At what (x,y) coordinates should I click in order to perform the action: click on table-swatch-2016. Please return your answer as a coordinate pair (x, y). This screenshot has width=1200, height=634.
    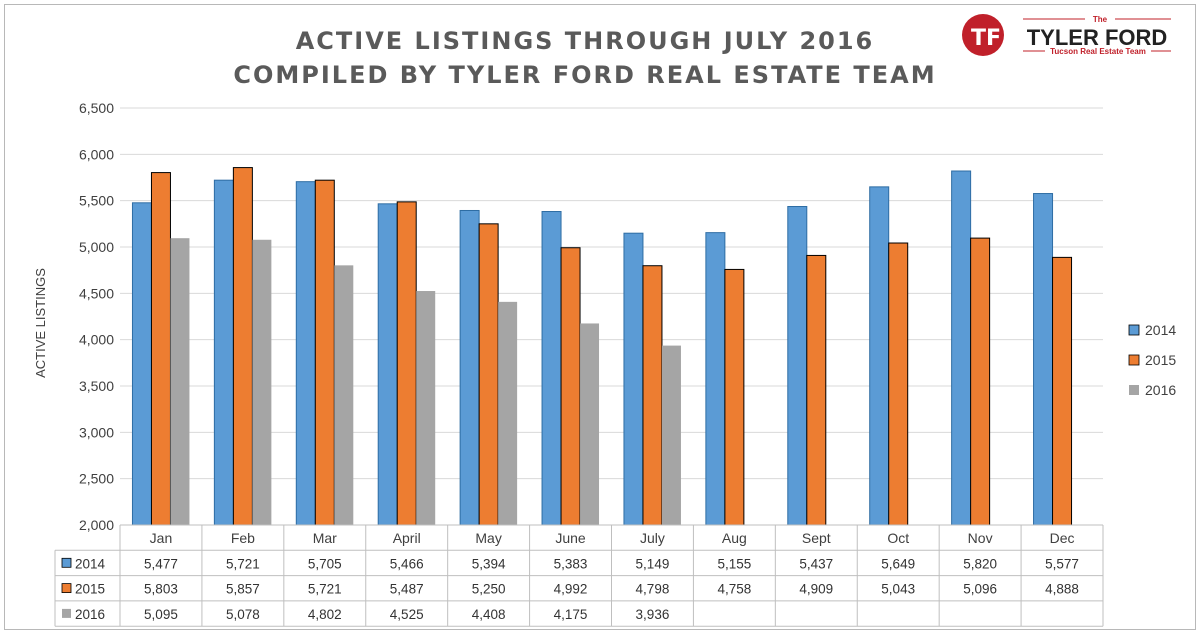
    Looking at the image, I should click on (66, 613).